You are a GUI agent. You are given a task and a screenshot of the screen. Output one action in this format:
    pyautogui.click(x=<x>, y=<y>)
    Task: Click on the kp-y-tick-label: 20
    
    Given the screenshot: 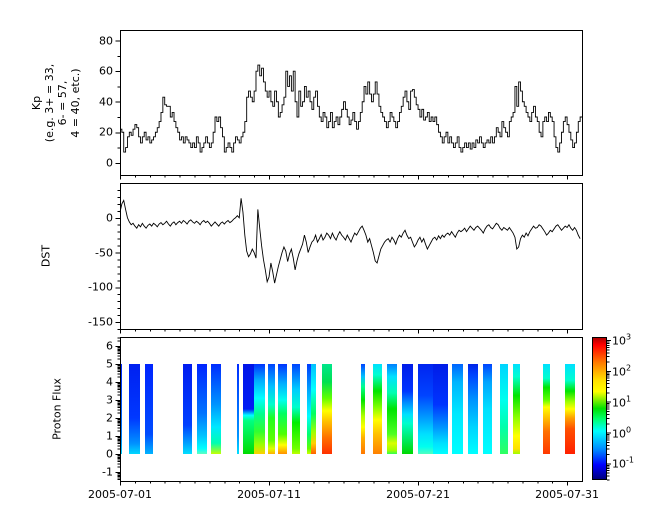 What is the action you would take?
    pyautogui.click(x=106, y=132)
    